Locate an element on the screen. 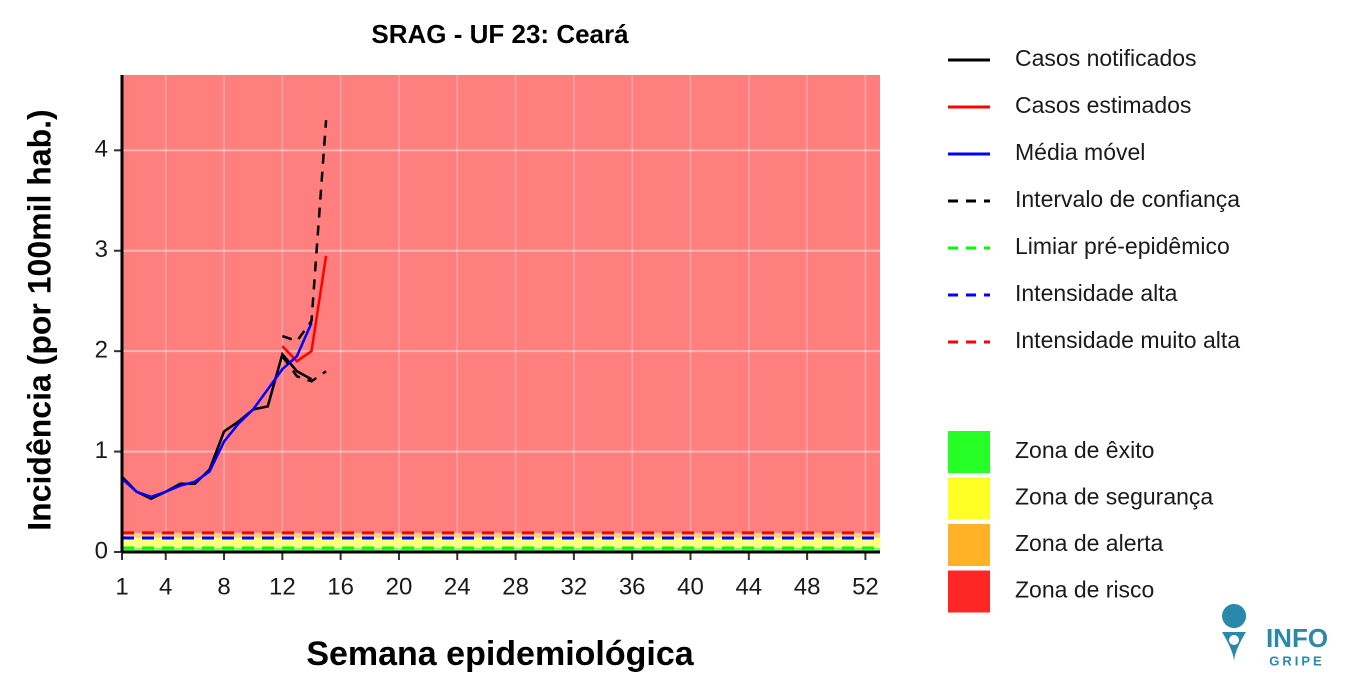 Image resolution: width=1356 pixels, height=677 pixels. x-tick-label: 36 is located at coordinates (632, 586).